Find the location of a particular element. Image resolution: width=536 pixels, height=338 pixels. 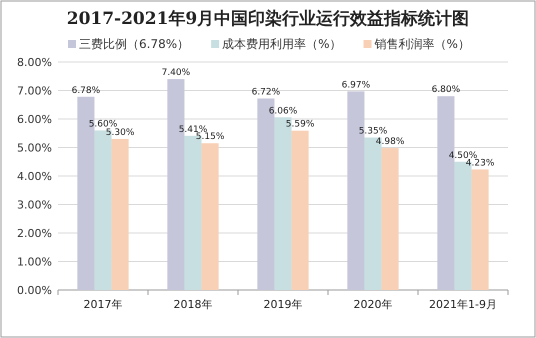

y-tick-label: 7.00% is located at coordinates (34, 91).